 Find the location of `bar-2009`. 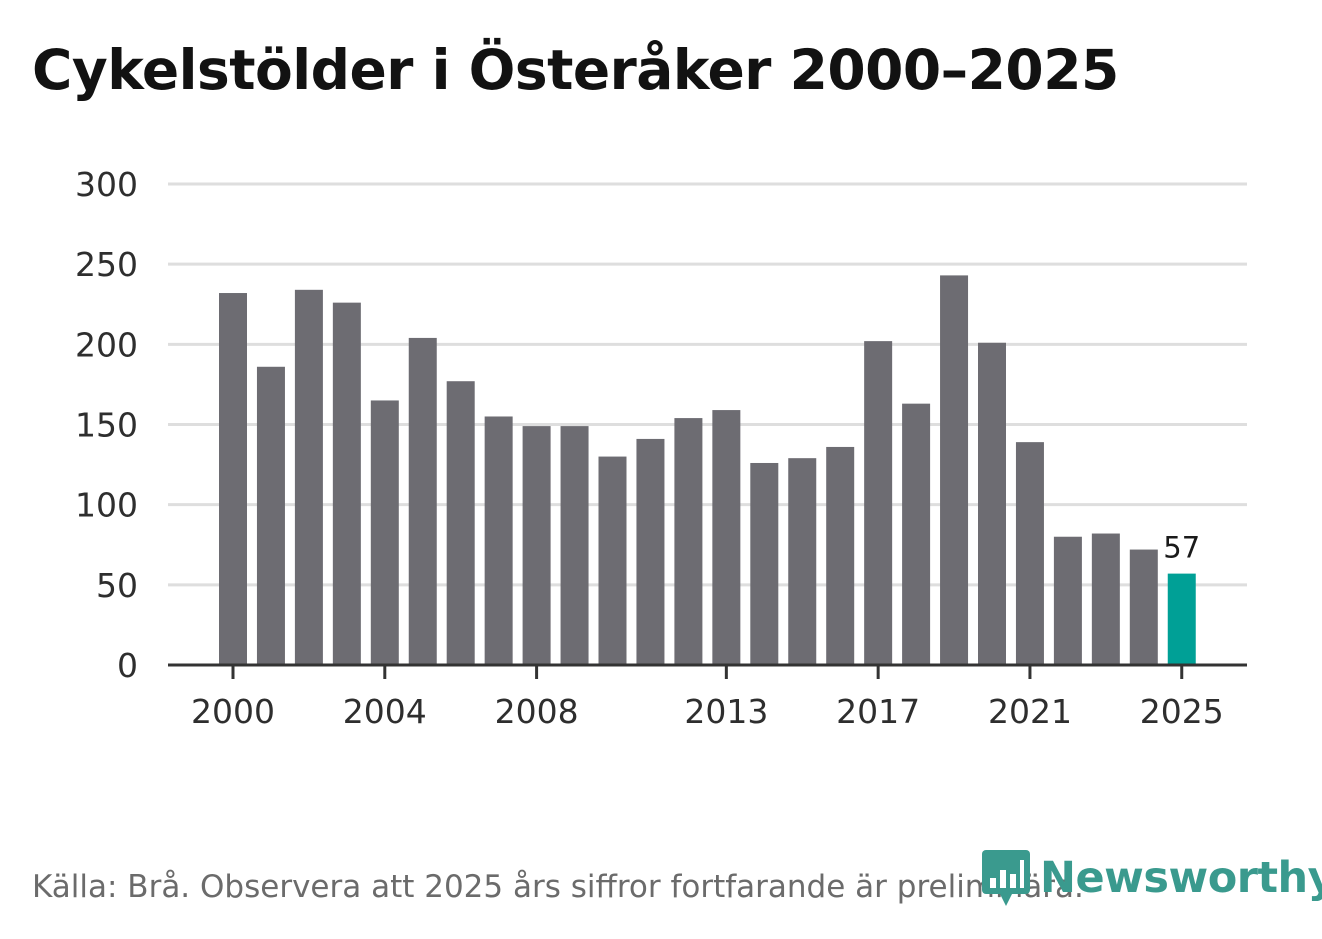

bar-2009 is located at coordinates (574, 545).